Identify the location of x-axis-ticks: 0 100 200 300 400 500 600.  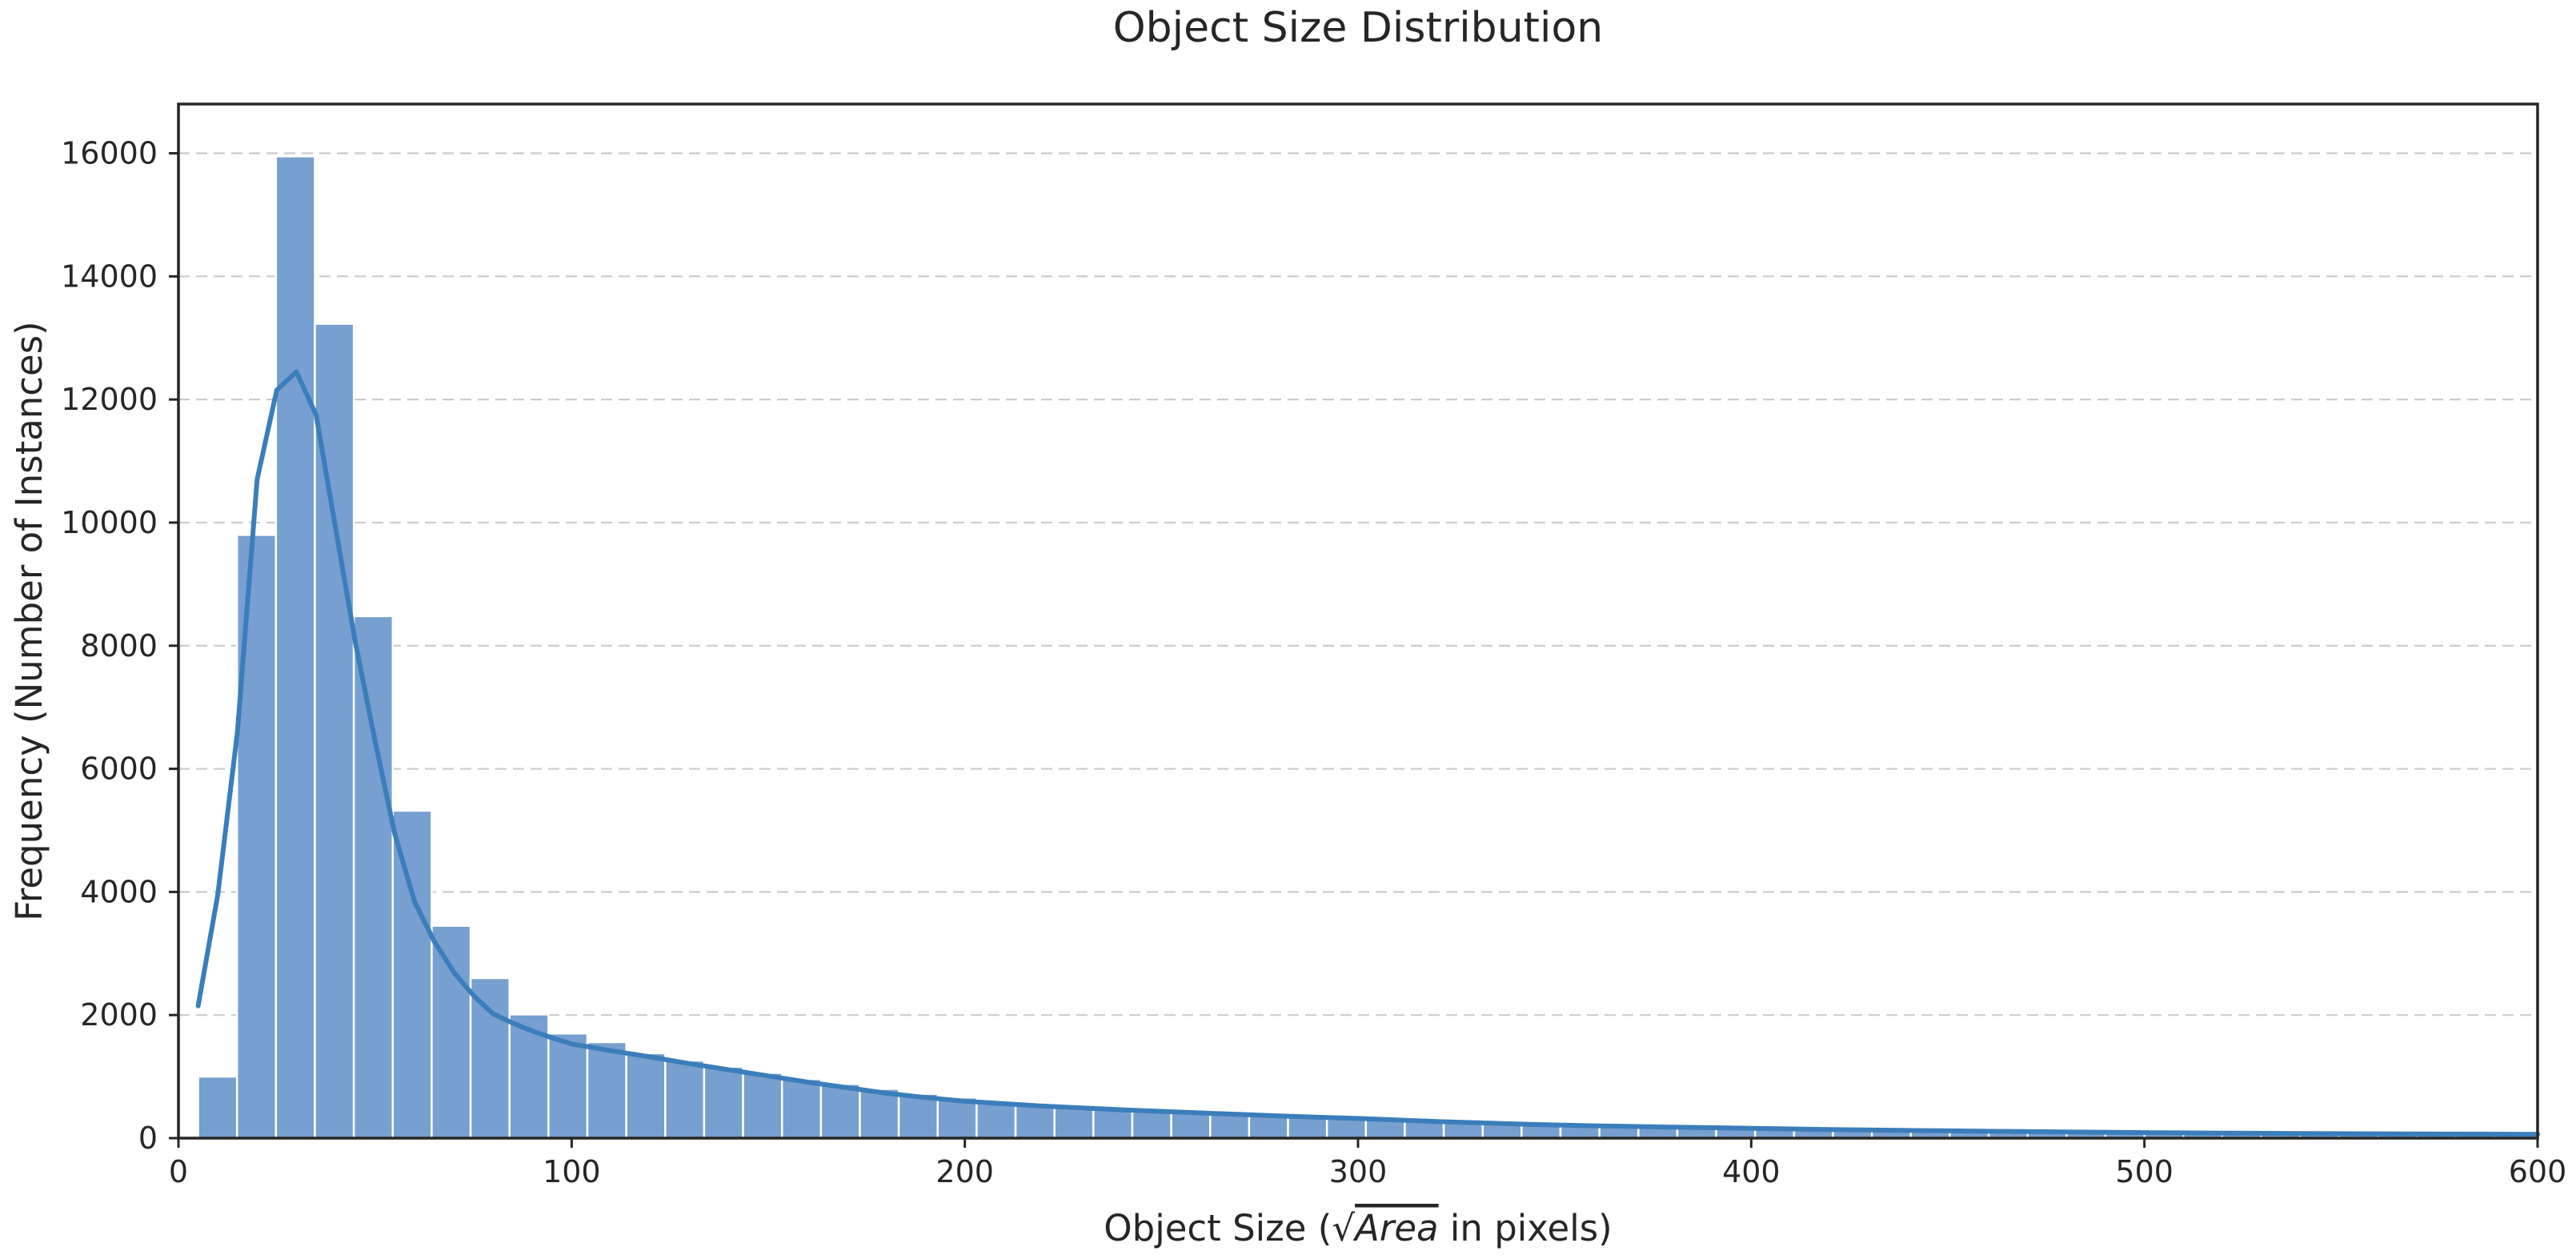
(1367, 1163).